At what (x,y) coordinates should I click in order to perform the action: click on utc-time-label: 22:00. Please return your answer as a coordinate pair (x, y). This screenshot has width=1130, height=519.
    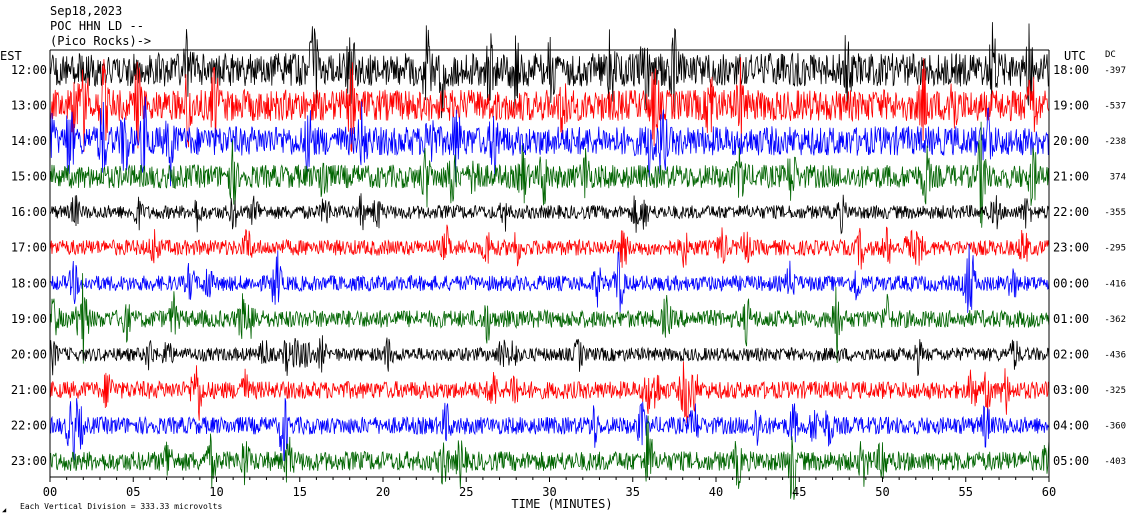
    Looking at the image, I should click on (1071, 212).